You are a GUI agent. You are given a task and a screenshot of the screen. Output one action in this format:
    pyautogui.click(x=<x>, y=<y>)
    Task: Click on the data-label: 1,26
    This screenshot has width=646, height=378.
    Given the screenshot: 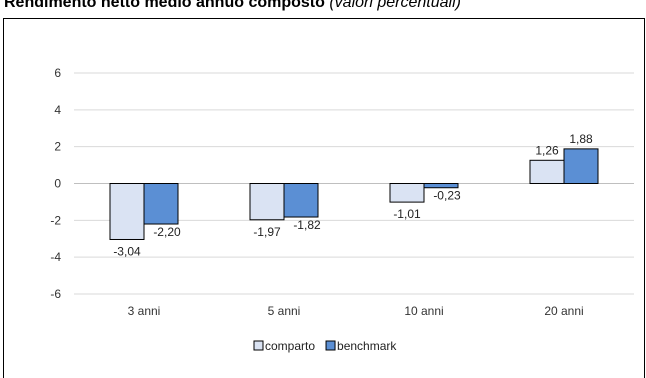 What is the action you would take?
    pyautogui.click(x=547, y=150)
    